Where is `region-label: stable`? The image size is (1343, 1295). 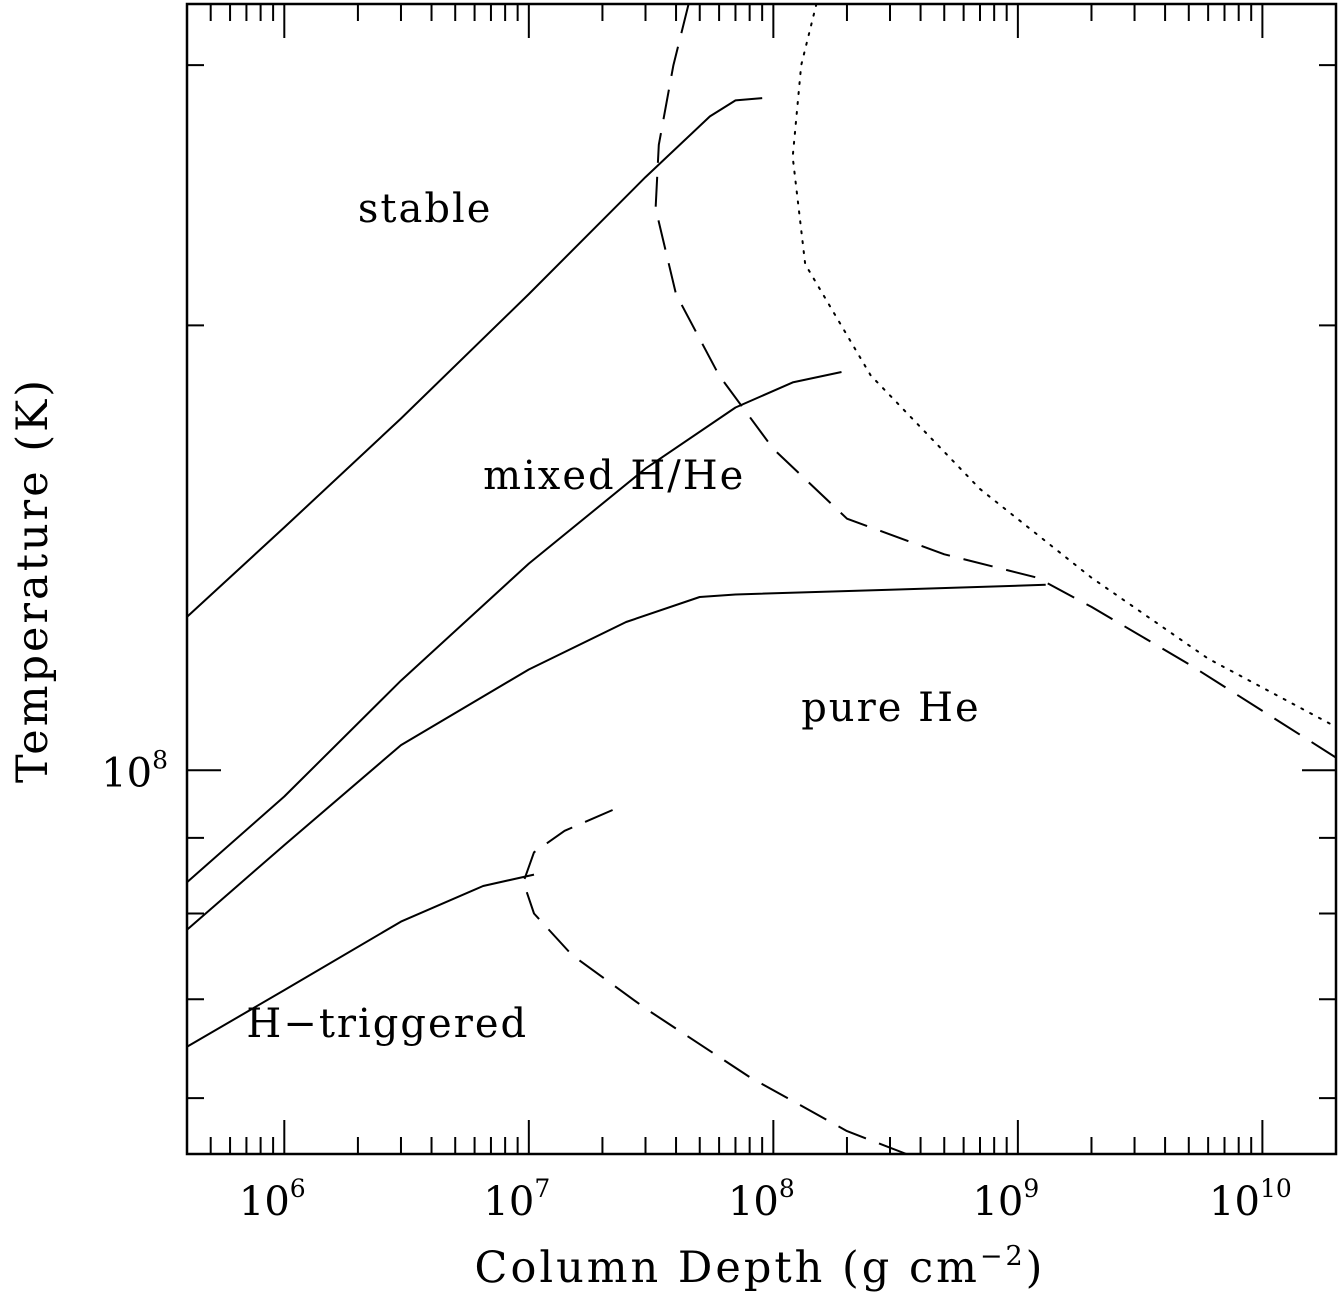
region-label: stable is located at coordinates (425, 209).